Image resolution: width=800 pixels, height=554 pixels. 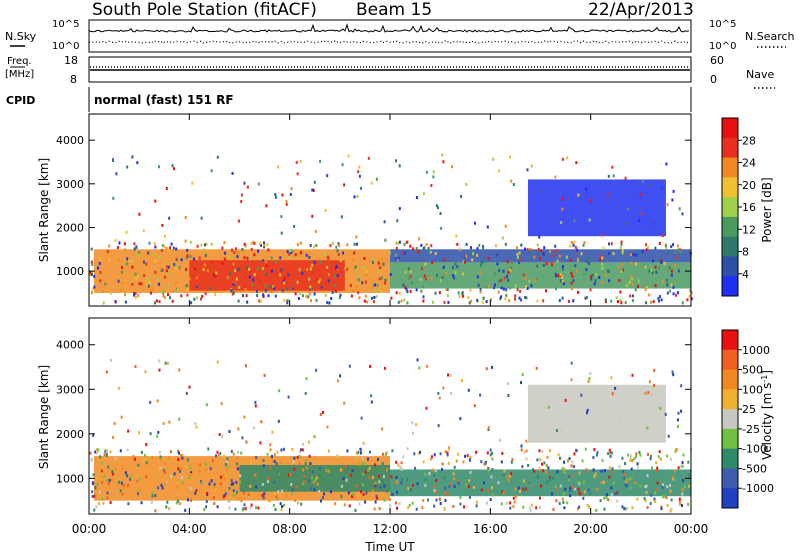 What do you see at coordinates (754, 468) in the screenshot?
I see `colorbar-tick-label: -500` at bounding box center [754, 468].